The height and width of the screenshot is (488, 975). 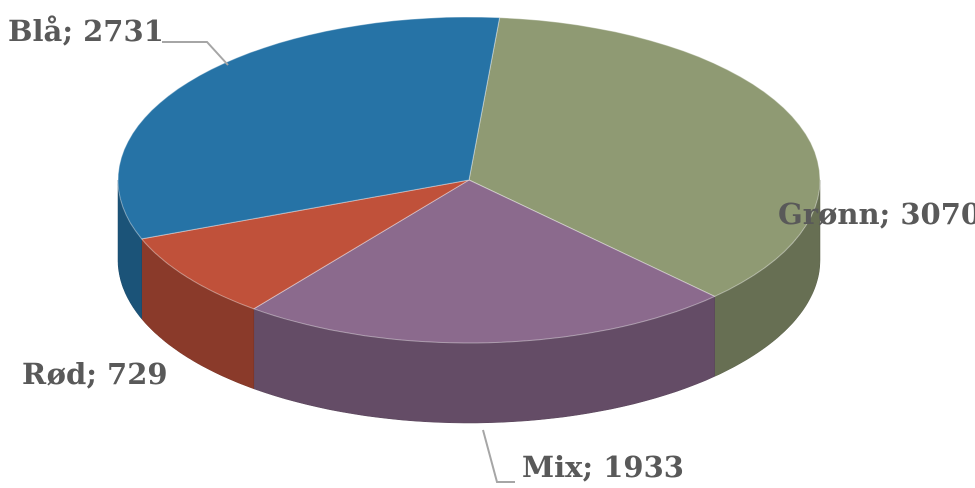 What do you see at coordinates (95, 374) in the screenshot?
I see `data-label: Rød; 729` at bounding box center [95, 374].